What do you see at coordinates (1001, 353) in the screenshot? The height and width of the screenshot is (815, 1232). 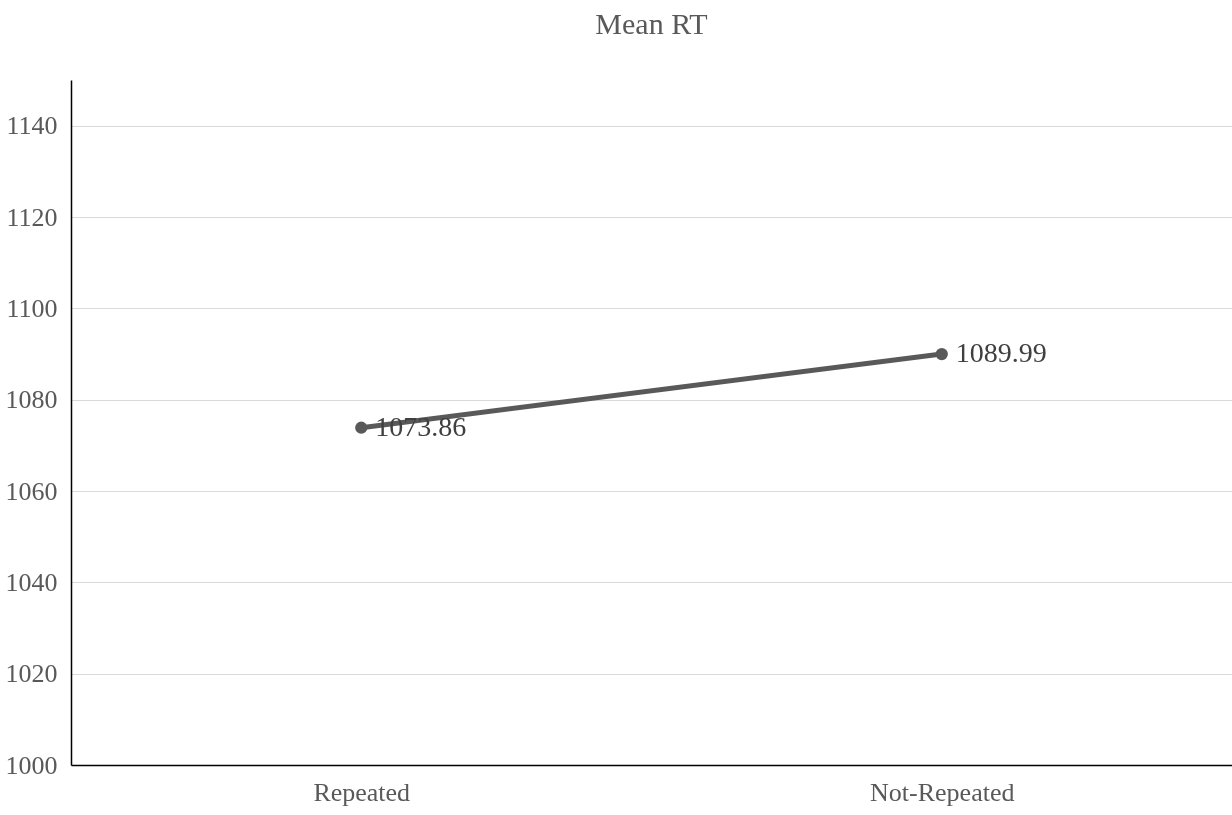 I see `data-label: 1089.99` at bounding box center [1001, 353].